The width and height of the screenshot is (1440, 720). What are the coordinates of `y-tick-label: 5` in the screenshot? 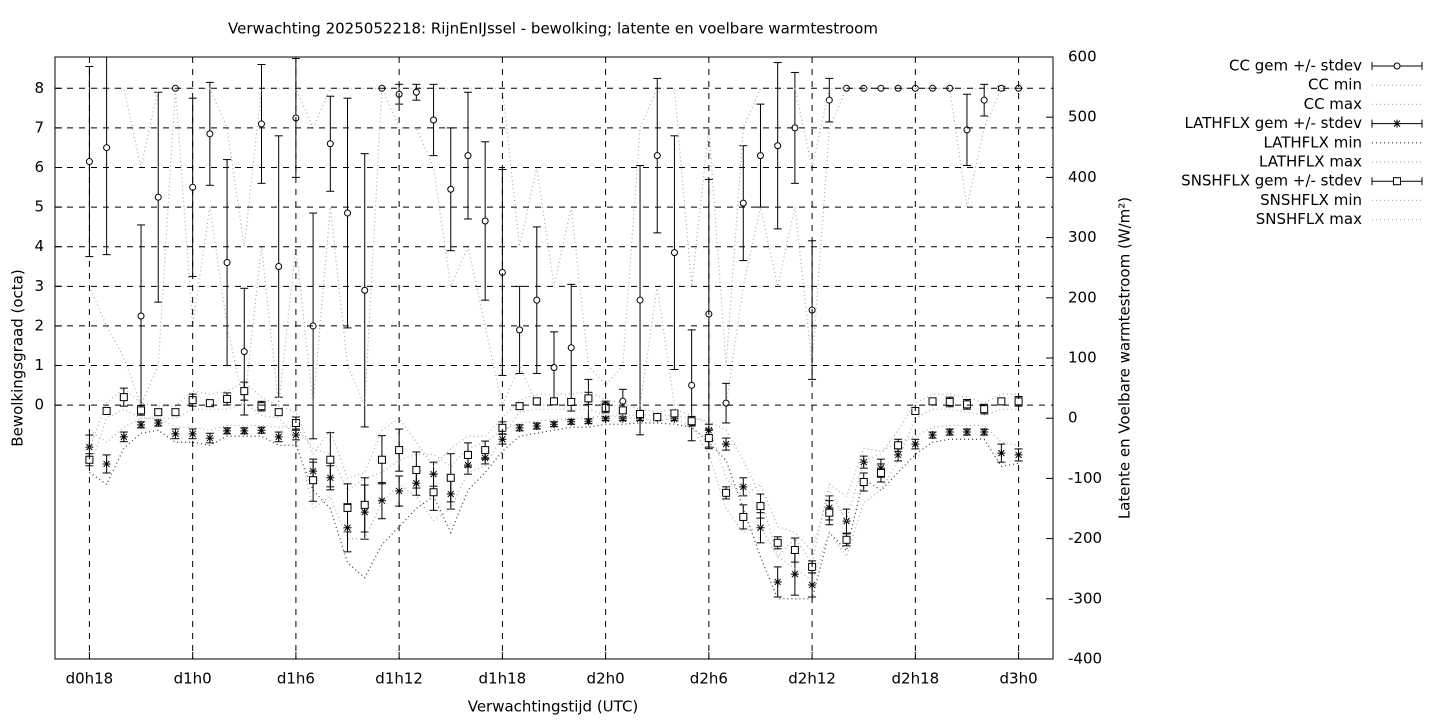 It's located at (39, 207).